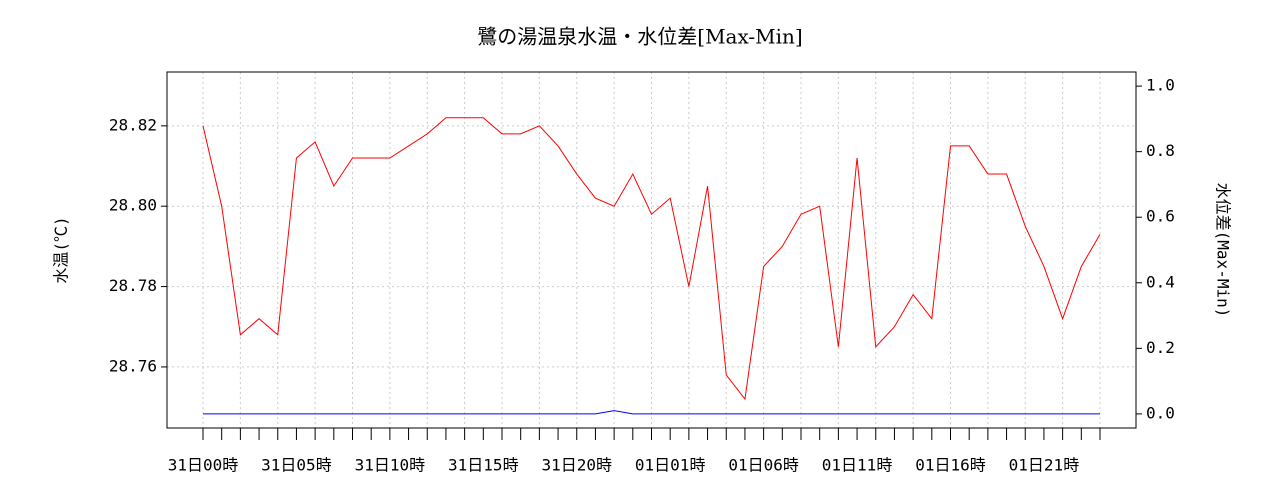 This screenshot has height=504, width=1280. Describe the element at coordinates (133, 205) in the screenshot. I see `y-tick-label: 28.80` at that location.